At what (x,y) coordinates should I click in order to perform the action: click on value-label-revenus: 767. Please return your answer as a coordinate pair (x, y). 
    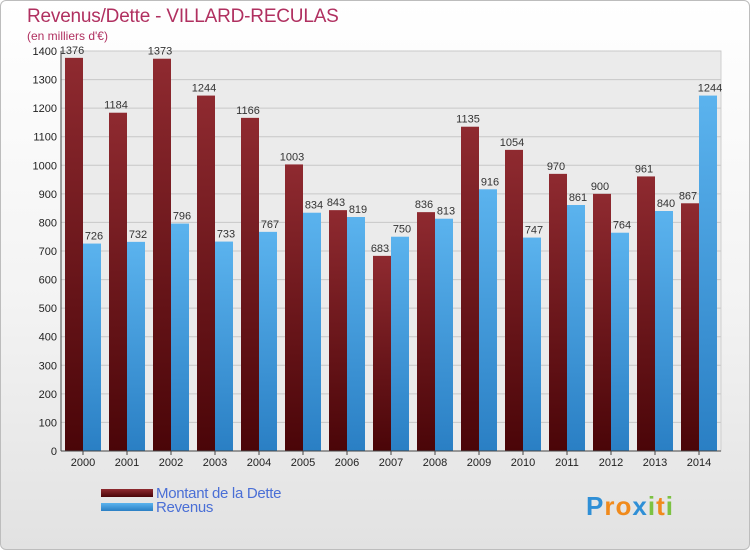
    Looking at the image, I should click on (270, 225).